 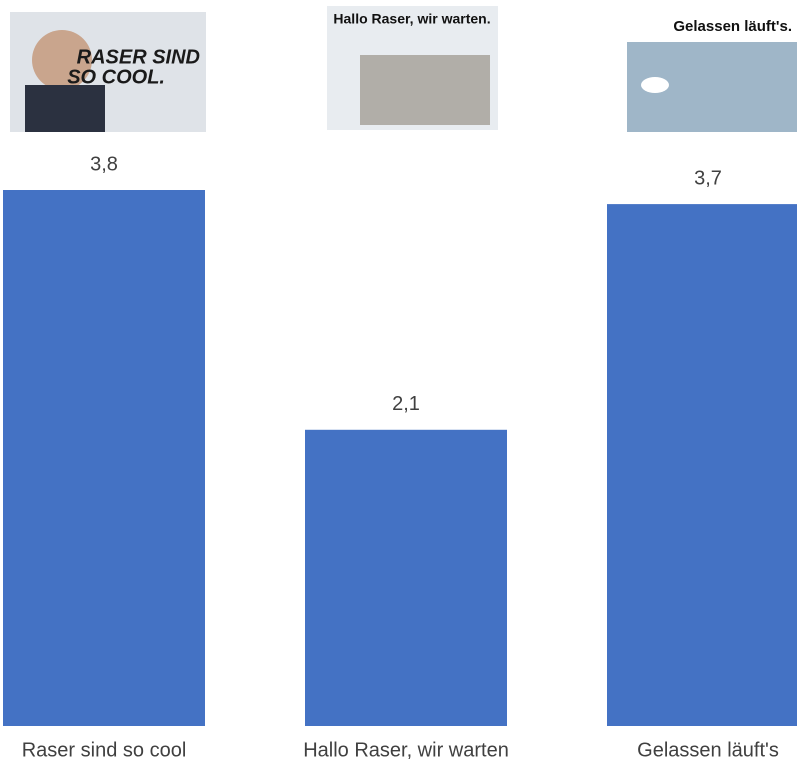 What do you see at coordinates (406, 404) in the screenshot?
I see `value-label: 2,1` at bounding box center [406, 404].